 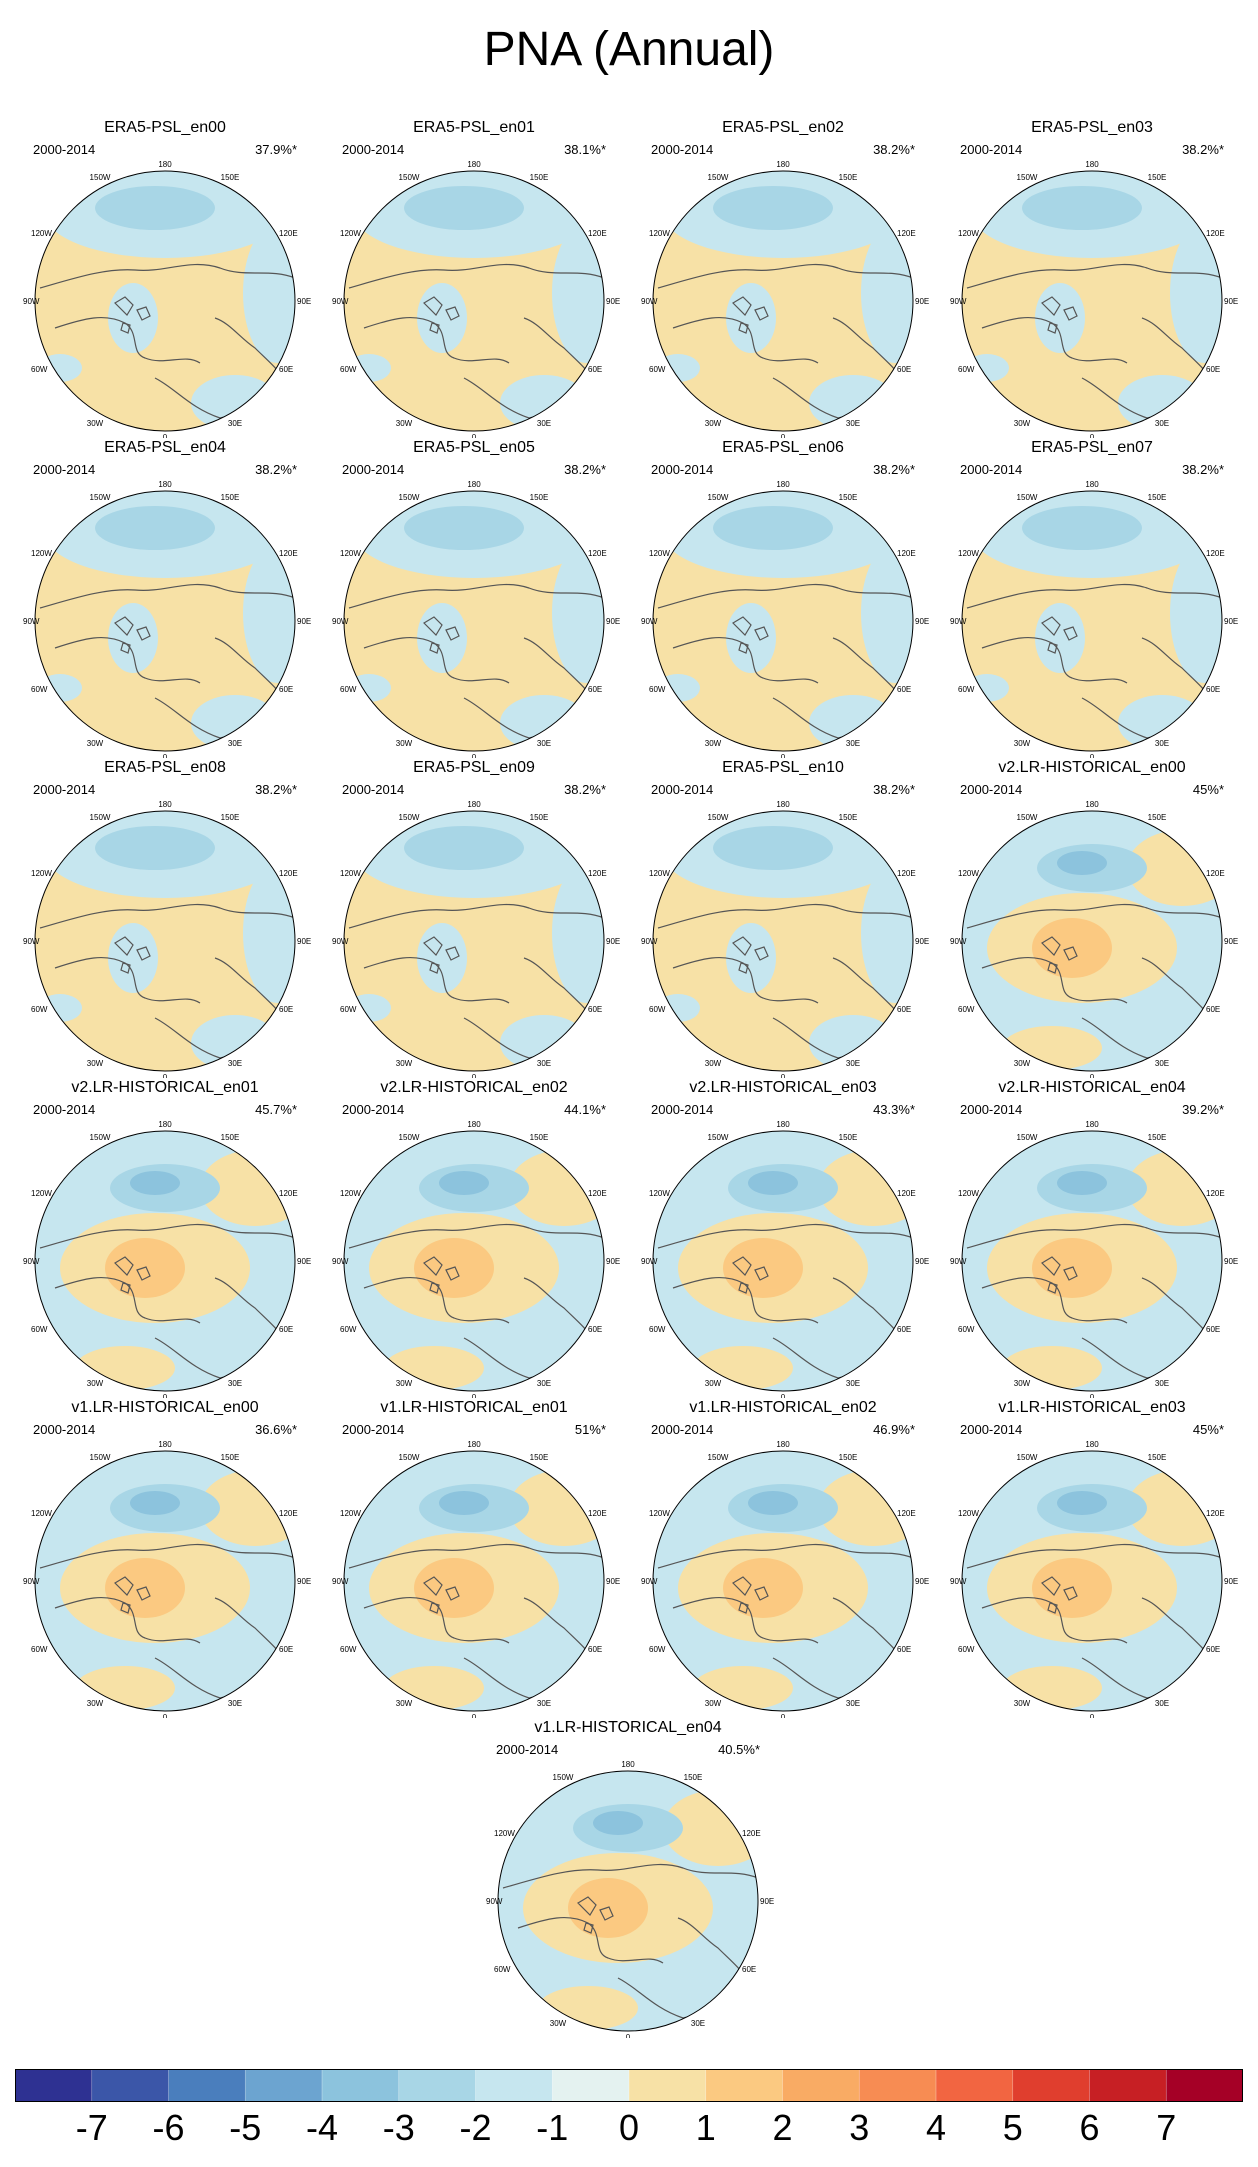 What do you see at coordinates (705, 2127) in the screenshot?
I see `colorbar-tick-label: 1` at bounding box center [705, 2127].